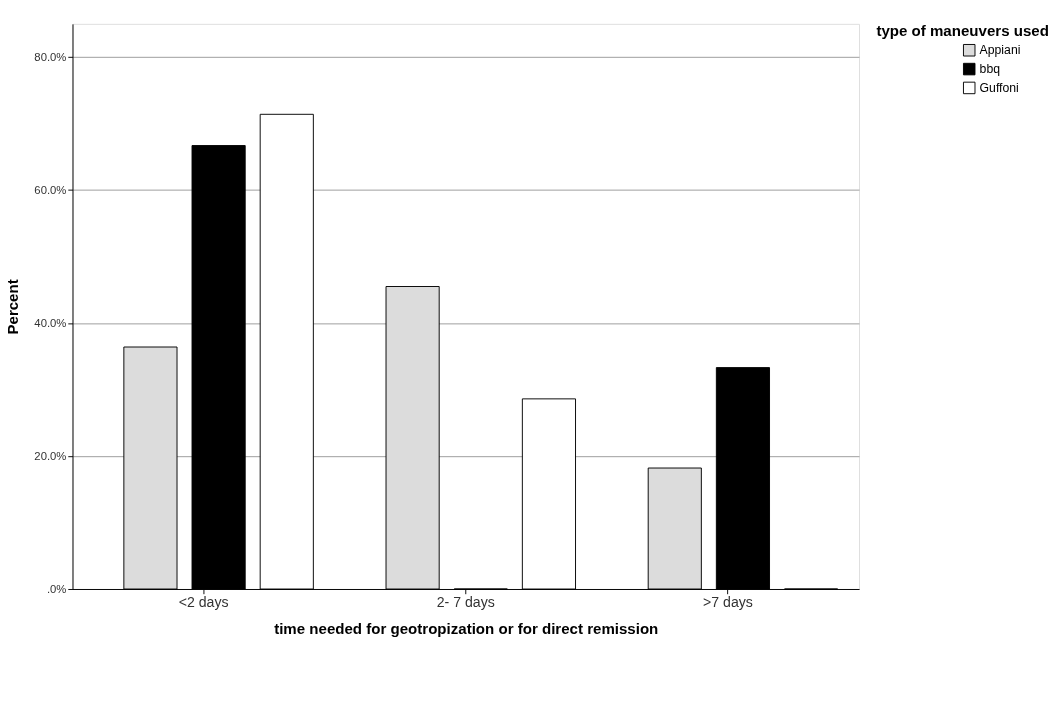 The width and height of the screenshot is (1054, 723). What do you see at coordinates (50, 456) in the screenshot?
I see `y-tick-label: 20.0%` at bounding box center [50, 456].